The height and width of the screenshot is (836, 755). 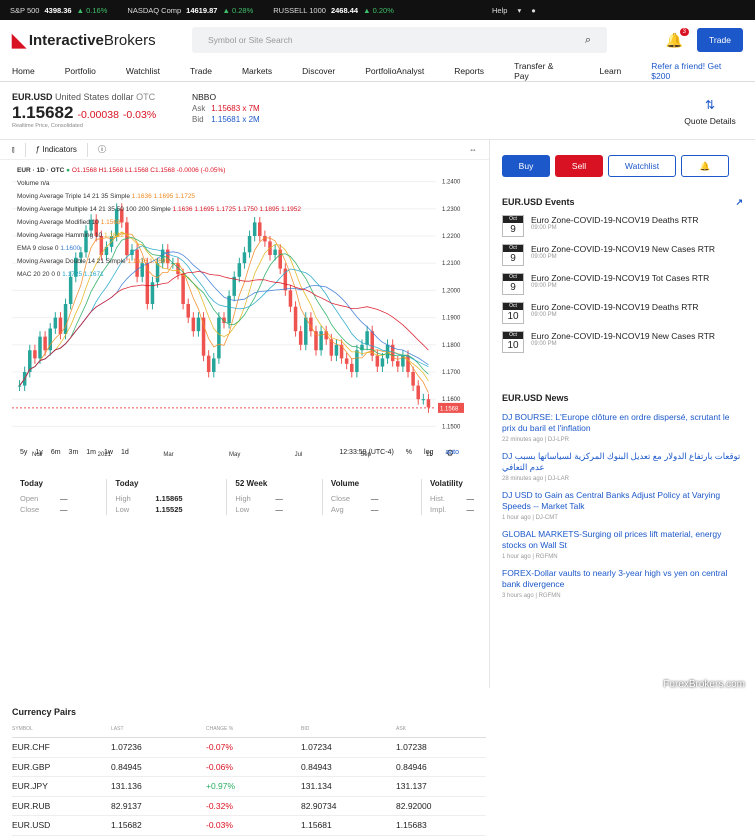 What do you see at coordinates (319, 70) in the screenshot?
I see `nav-discover: Discover` at bounding box center [319, 70].